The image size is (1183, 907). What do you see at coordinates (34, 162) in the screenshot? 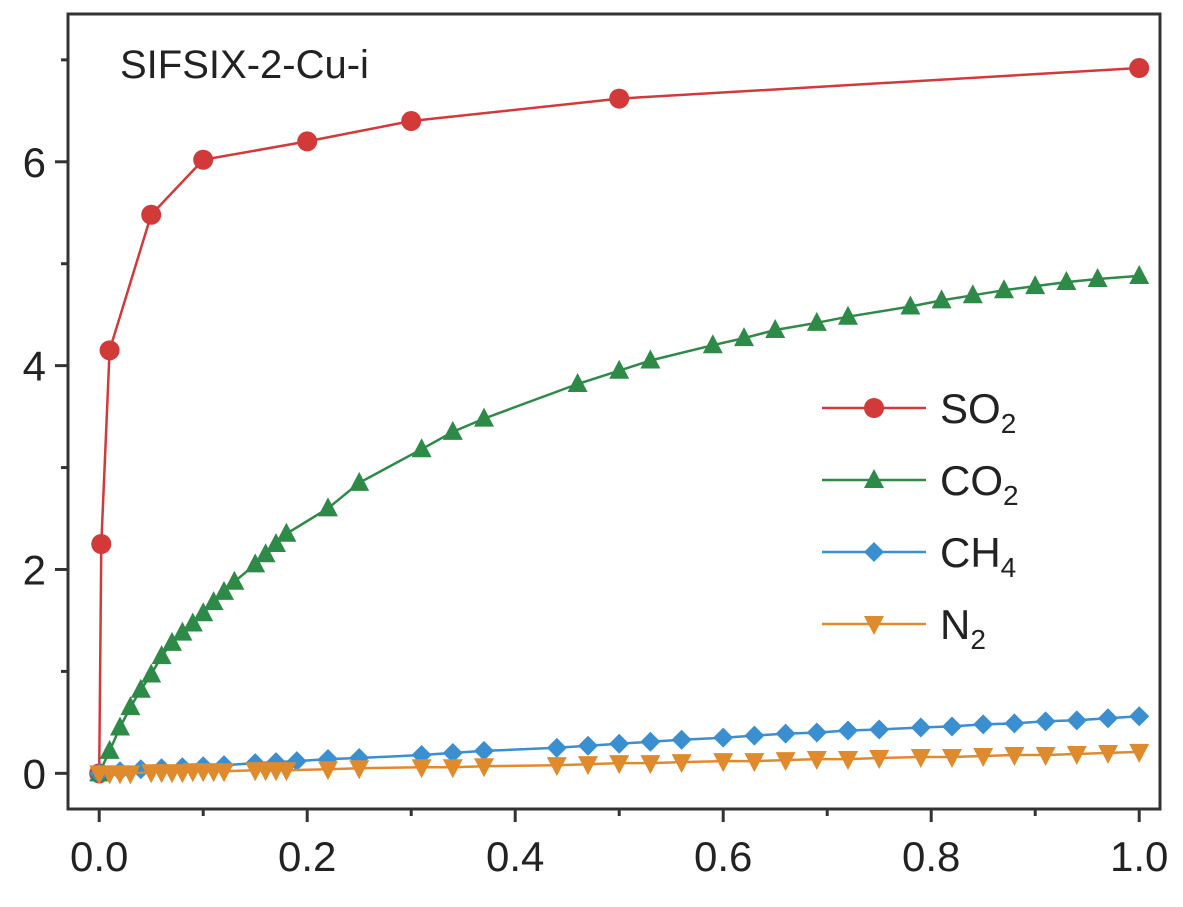
I see `y-tick-label: 6` at bounding box center [34, 162].